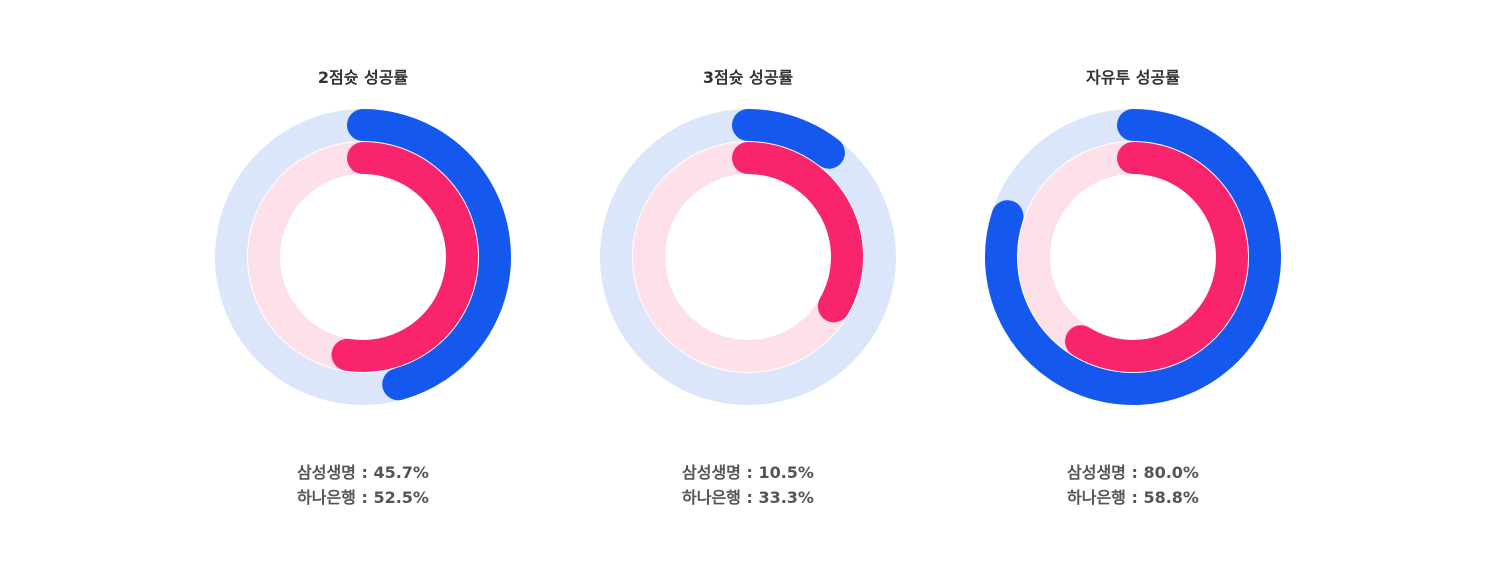 This screenshot has height=579, width=1505. I want to click on legend-value: 80.0%, so click(1171, 472).